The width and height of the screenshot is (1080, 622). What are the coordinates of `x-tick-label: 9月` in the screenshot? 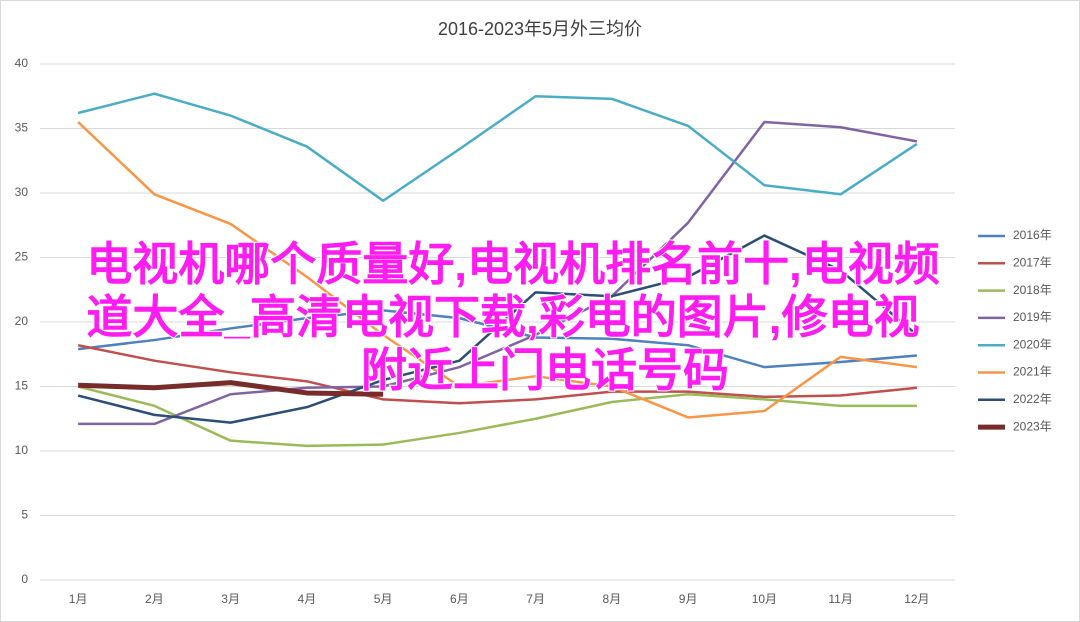 It's located at (688, 599).